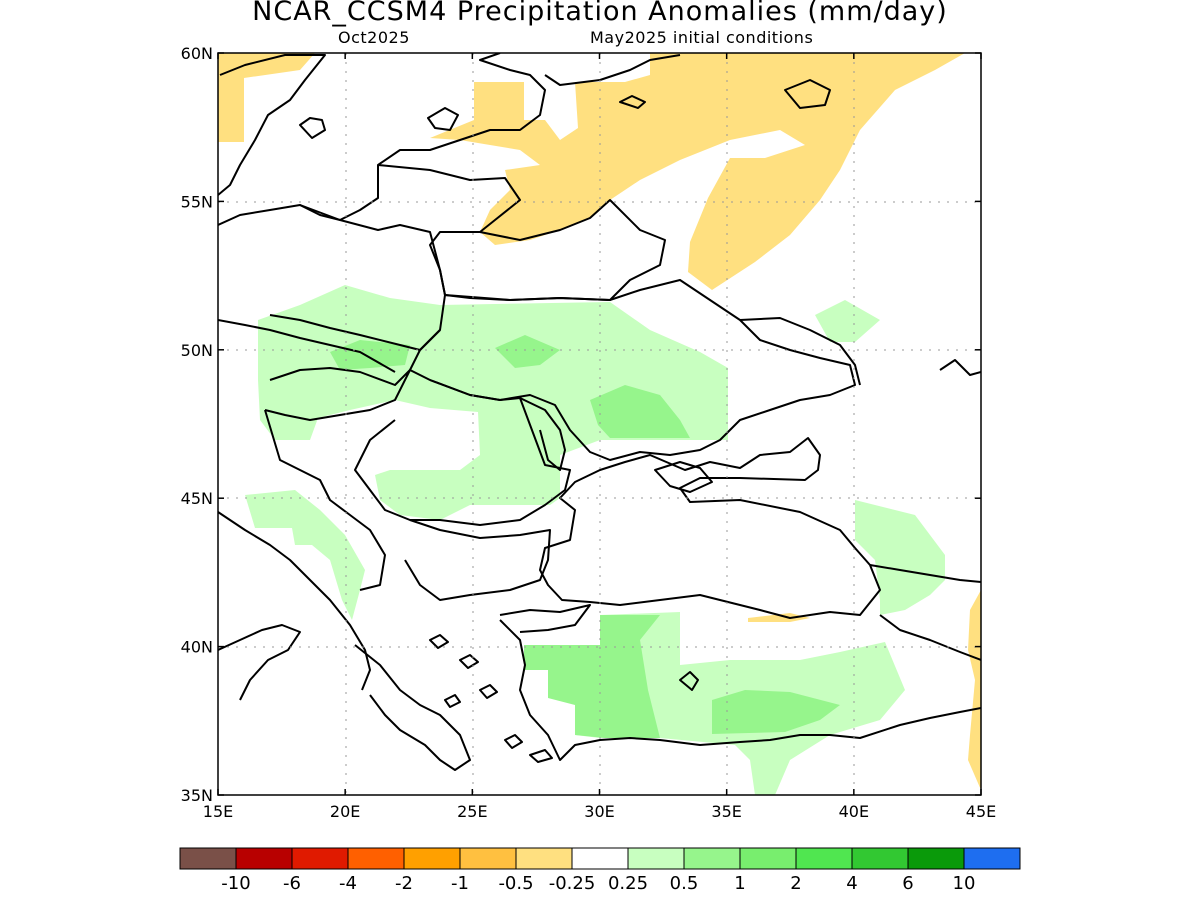 The height and width of the screenshot is (900, 1200). I want to click on sweden-coastline, so click(272, 125).